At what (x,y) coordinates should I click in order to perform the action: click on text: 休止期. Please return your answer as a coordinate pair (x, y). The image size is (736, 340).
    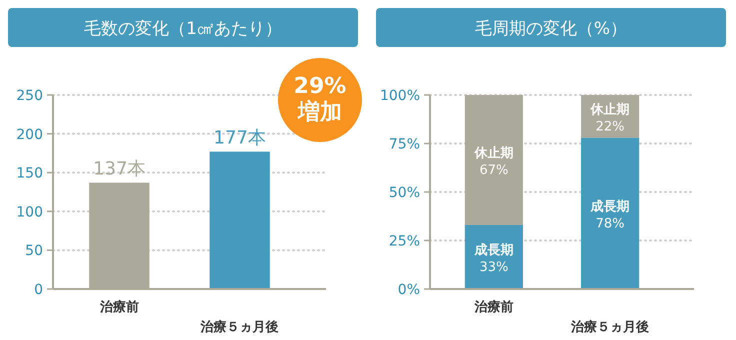
    Looking at the image, I should click on (494, 153).